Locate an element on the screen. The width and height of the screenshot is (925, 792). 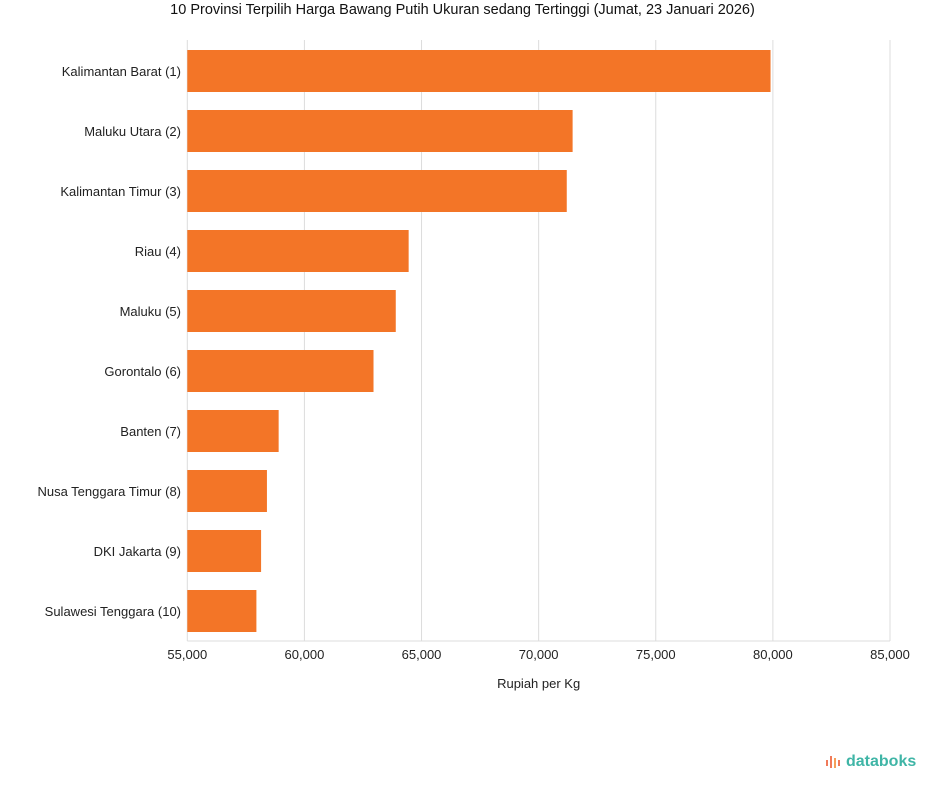
x-tick-label: 80,000 is located at coordinates (773, 654).